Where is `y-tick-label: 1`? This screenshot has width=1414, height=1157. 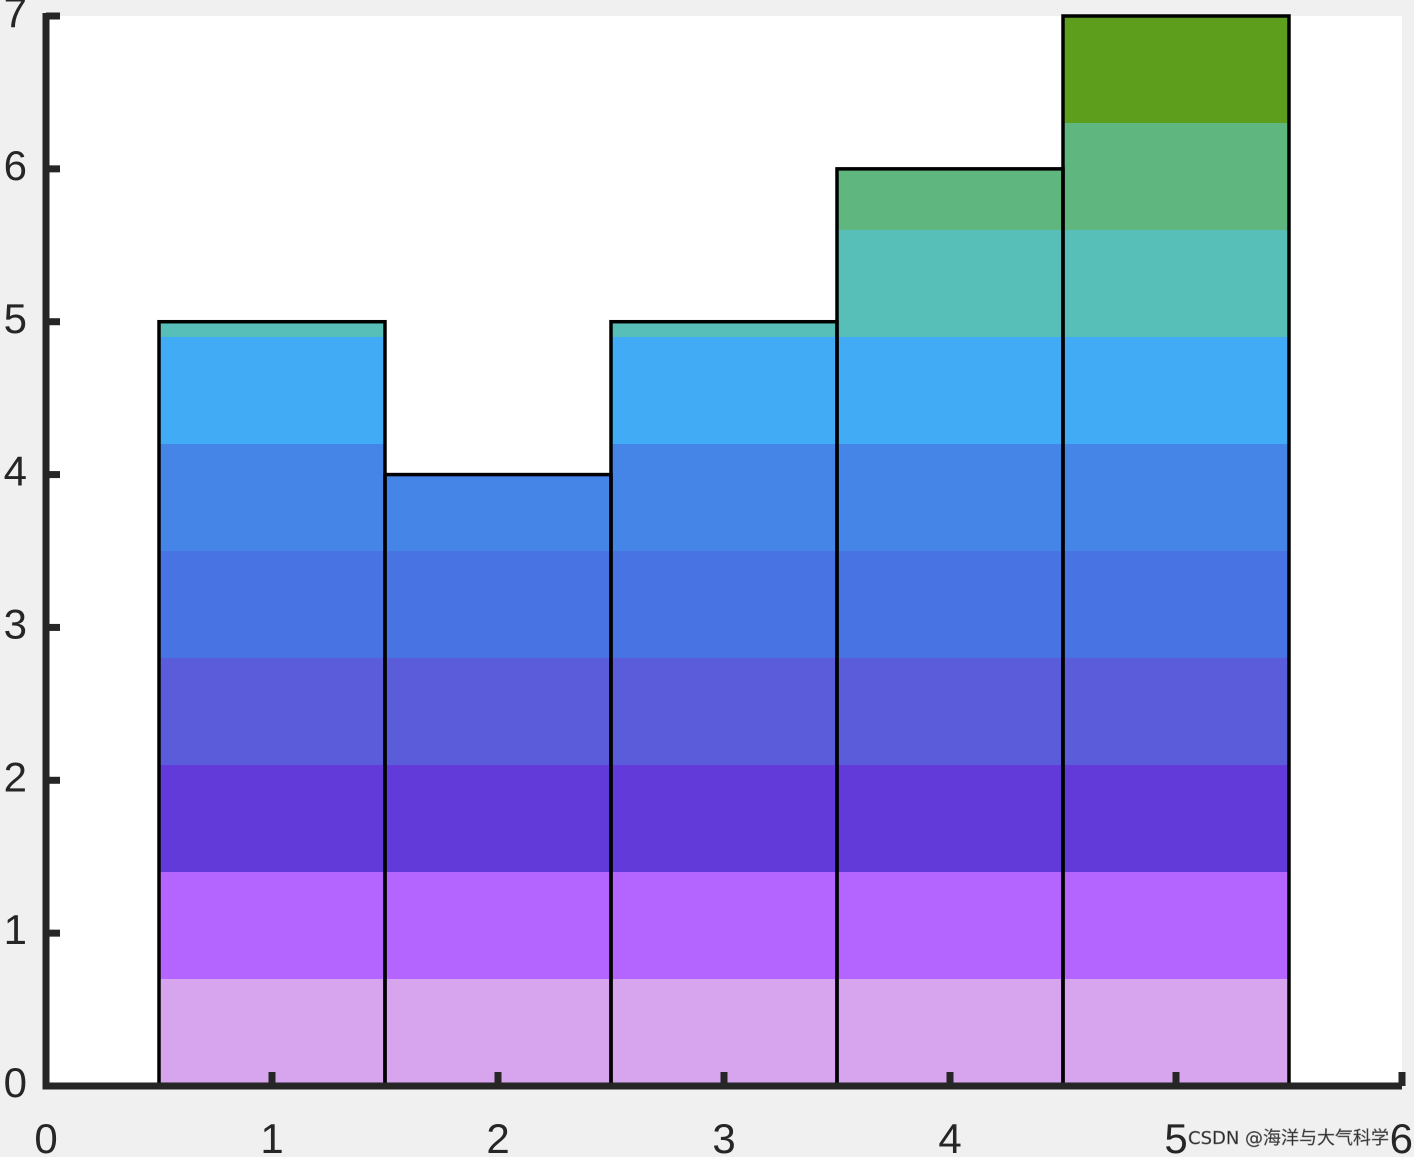
y-tick-label: 1 is located at coordinates (15, 929).